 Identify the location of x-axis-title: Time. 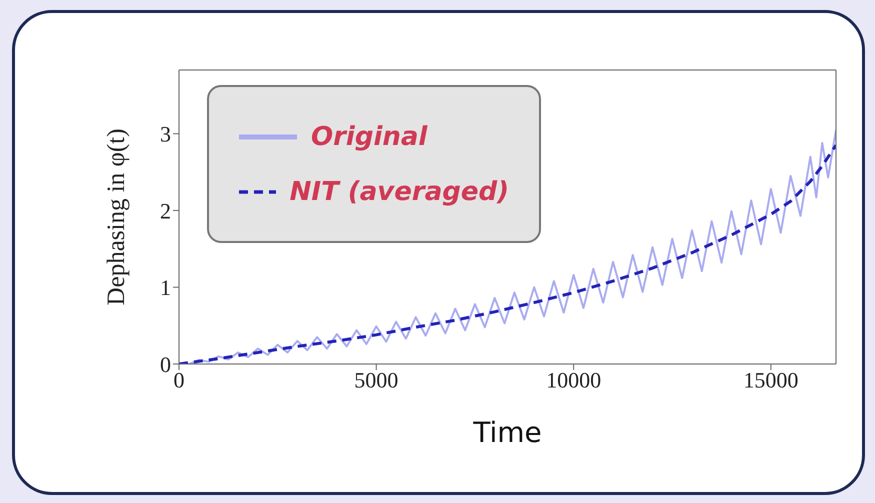
(507, 432).